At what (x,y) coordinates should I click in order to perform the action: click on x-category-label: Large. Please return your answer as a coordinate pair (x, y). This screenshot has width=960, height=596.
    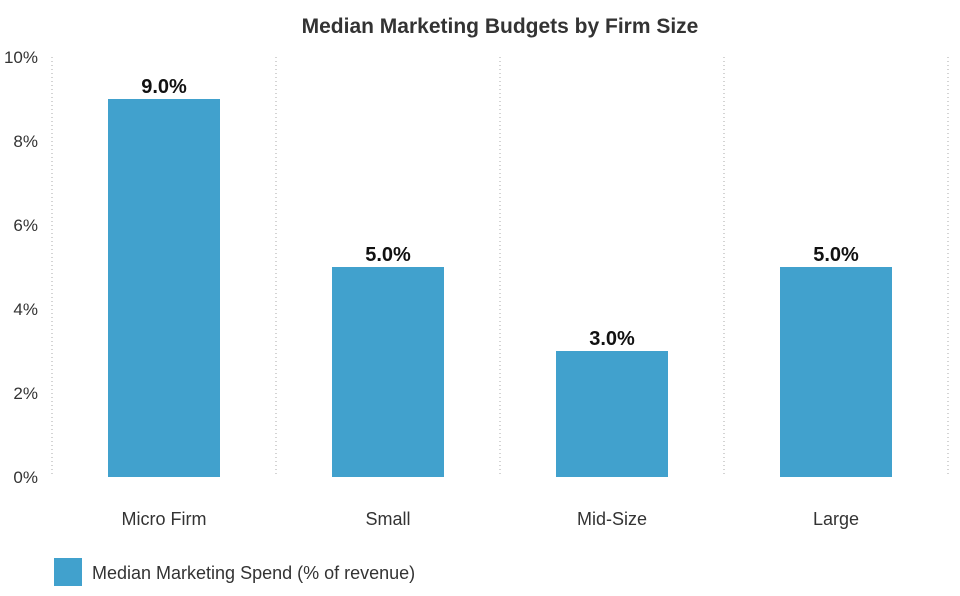
    Looking at the image, I should click on (836, 519).